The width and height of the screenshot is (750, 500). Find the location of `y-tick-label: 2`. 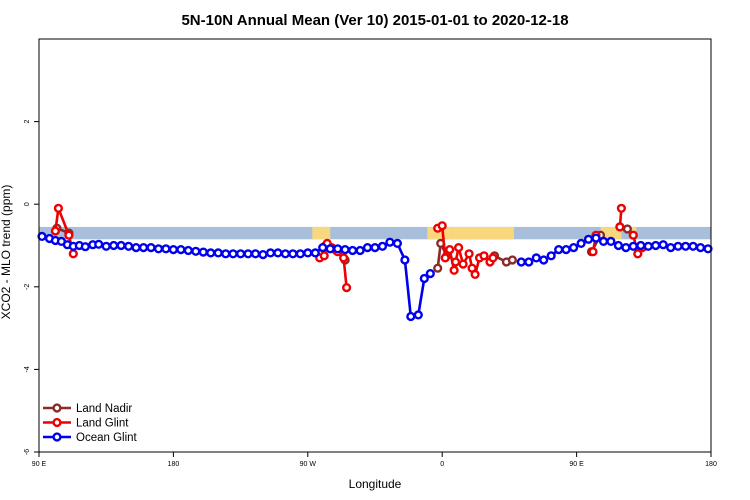

y-tick-label: 2 is located at coordinates (27, 122).